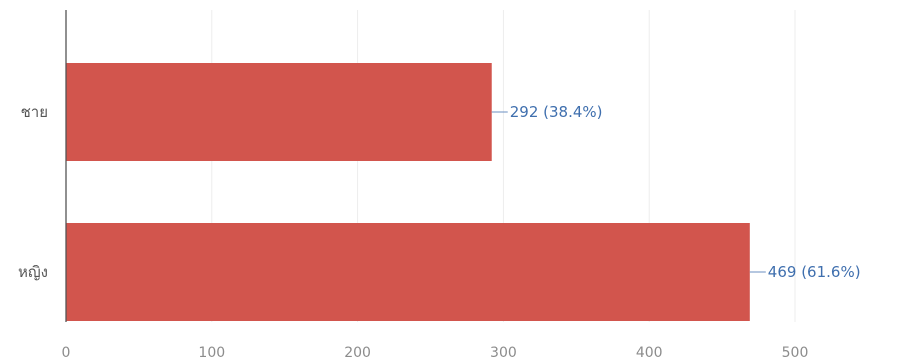  I want to click on x-axis-ticks: 0 100 200 300 400 500, so click(435, 353).